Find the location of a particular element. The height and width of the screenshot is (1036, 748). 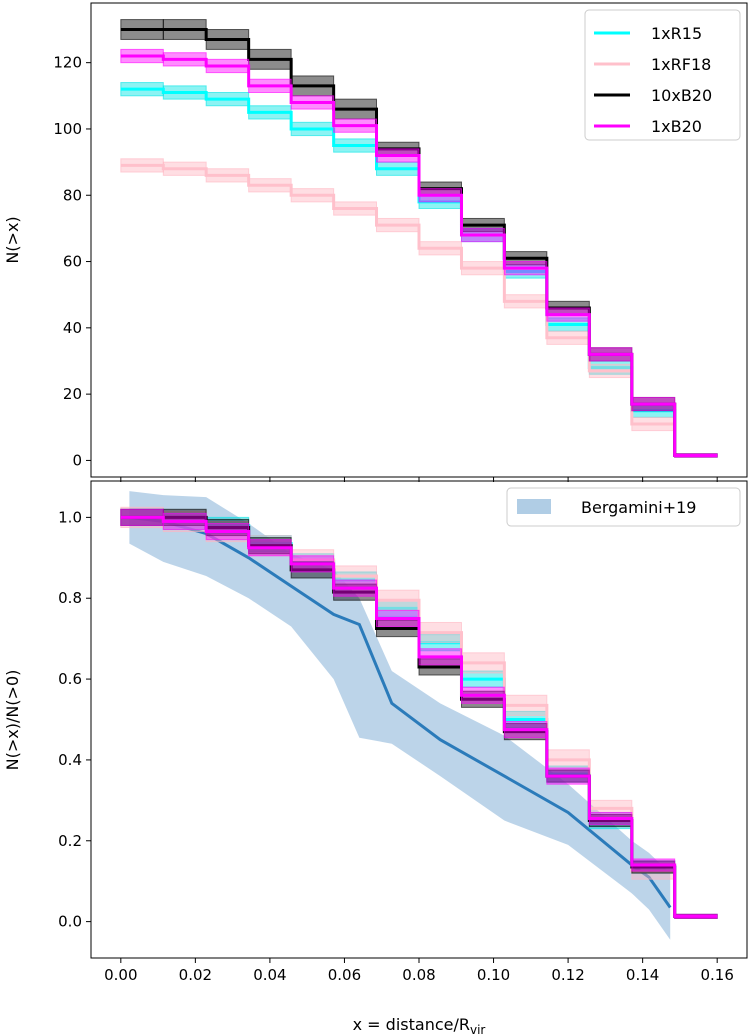

x-tick-label: 0.16 is located at coordinates (716, 975).